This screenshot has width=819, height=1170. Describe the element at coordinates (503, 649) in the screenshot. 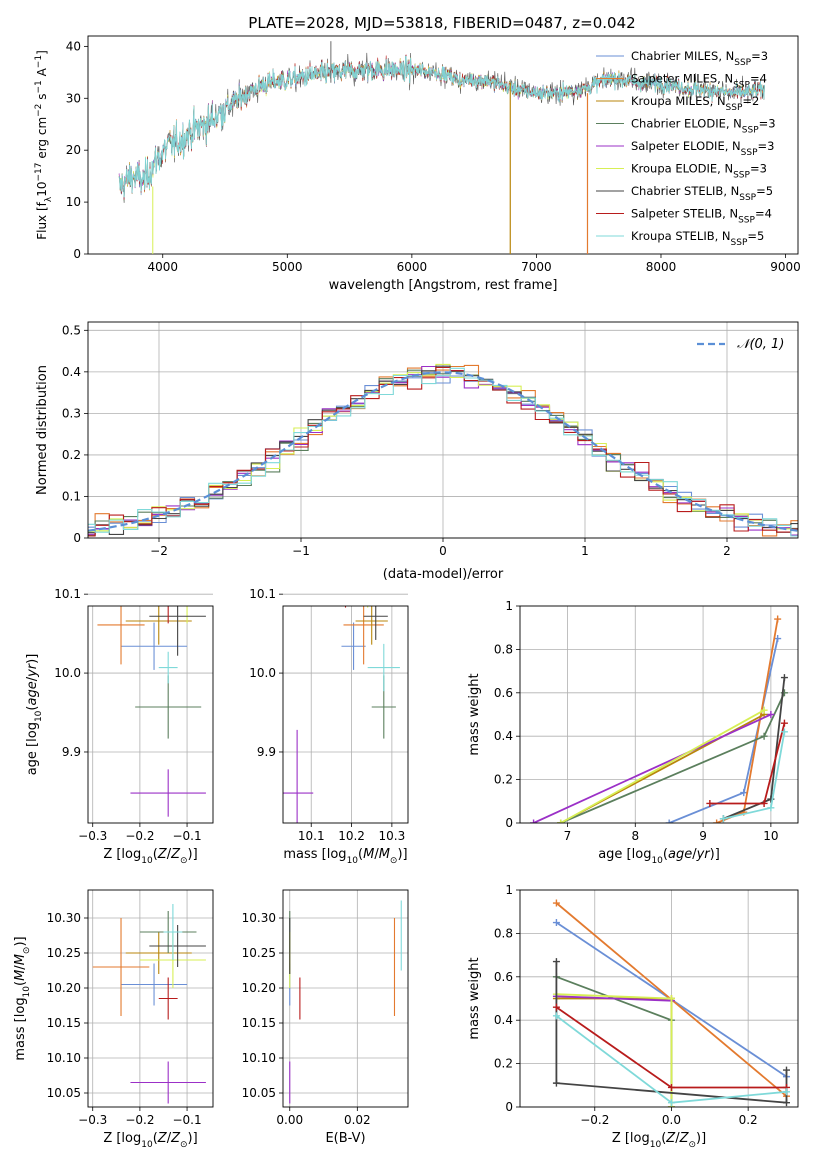

I see `y-tick-label: 0.8` at that location.